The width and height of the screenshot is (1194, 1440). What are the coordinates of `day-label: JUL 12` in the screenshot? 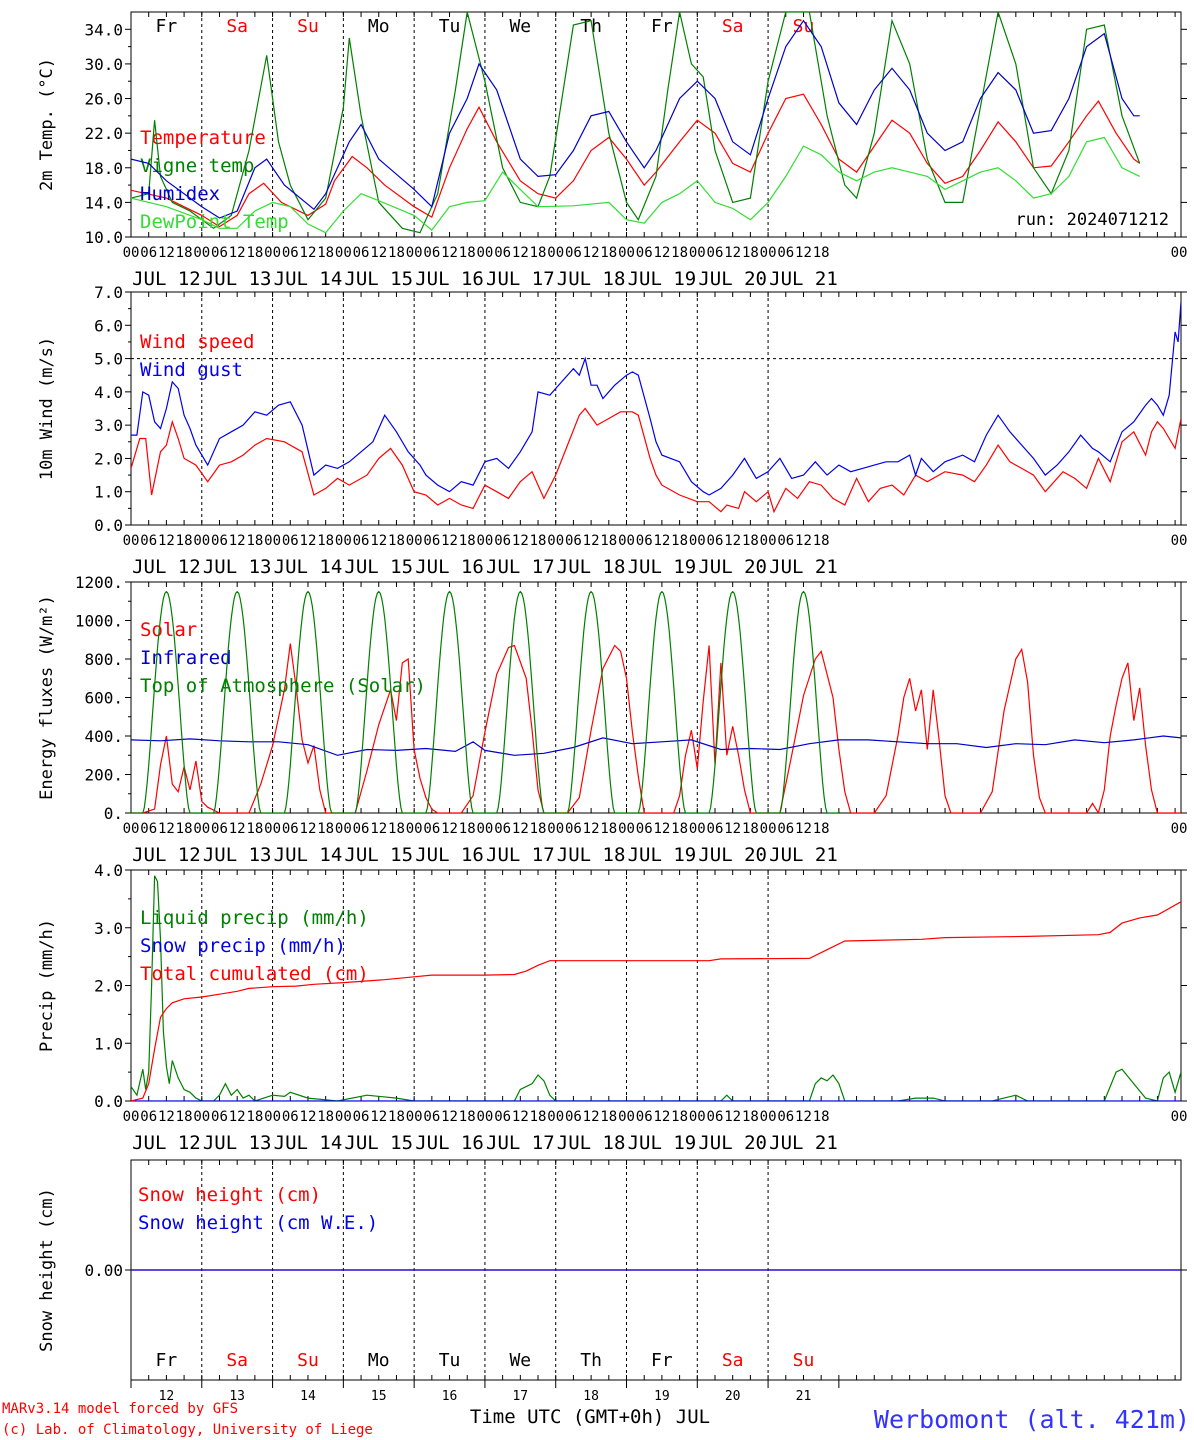 It's located at (166, 1143).